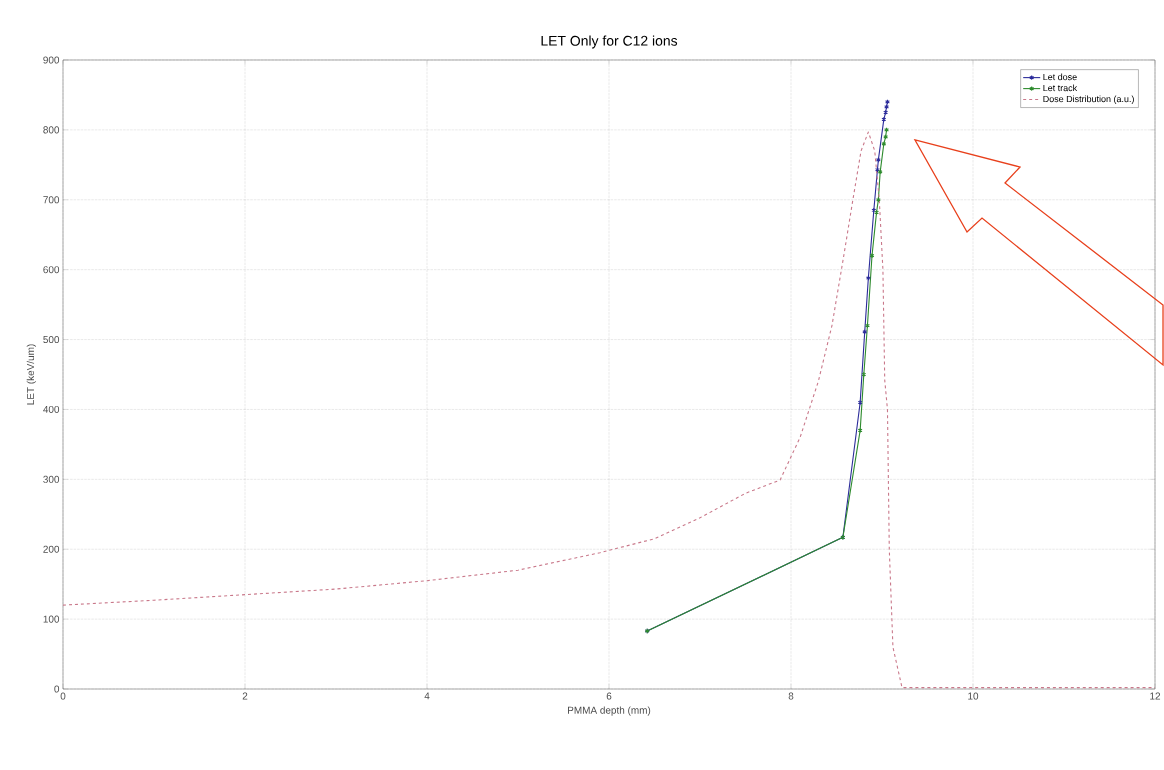  I want to click on x-tick-label: 4, so click(427, 696).